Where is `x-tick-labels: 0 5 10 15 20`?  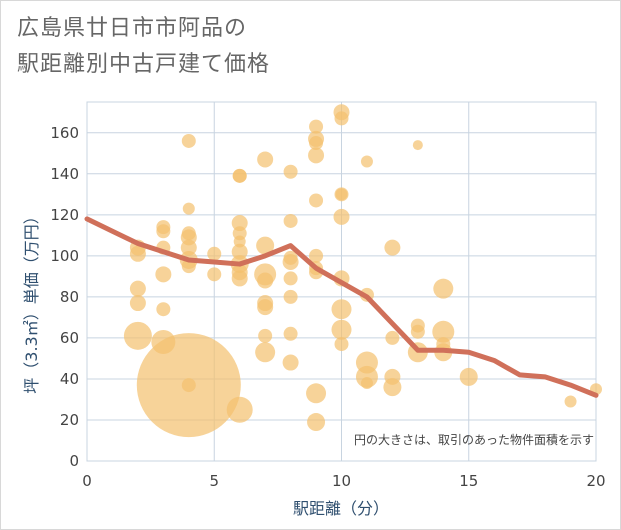 x-tick-labels: 0 5 10 15 20 is located at coordinates (343, 481).